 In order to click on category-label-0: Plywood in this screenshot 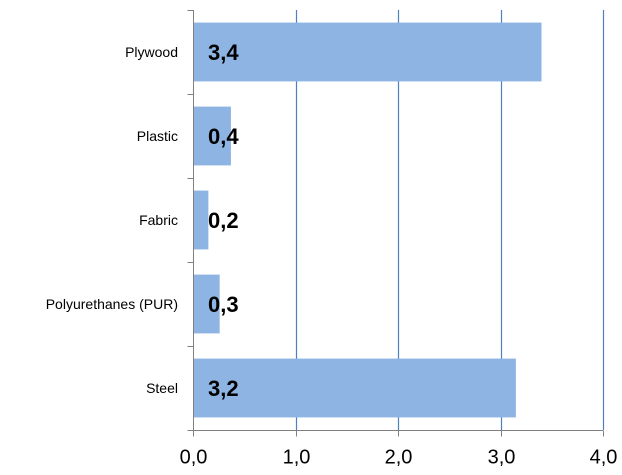, I will do `click(151, 52)`.